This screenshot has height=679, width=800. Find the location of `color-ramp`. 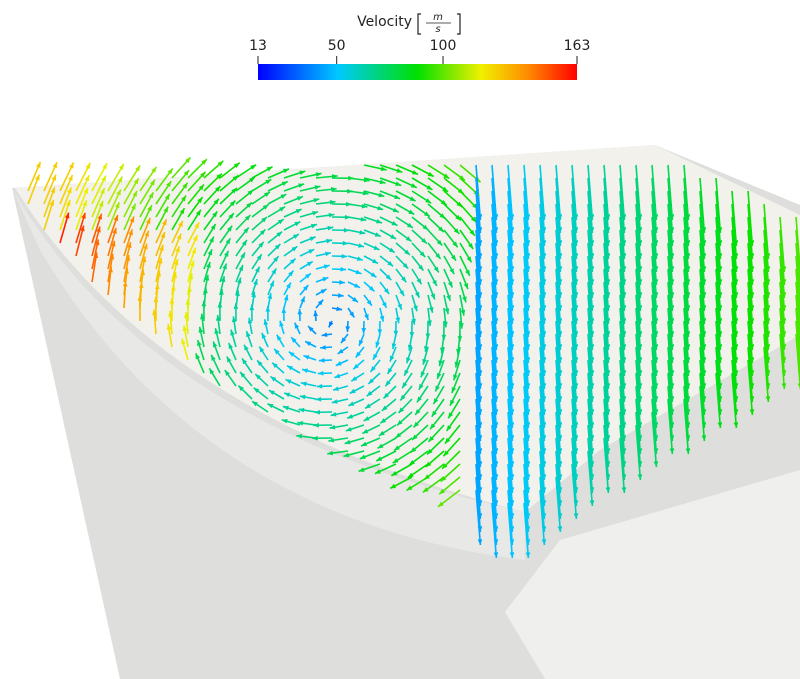

color-ramp is located at coordinates (417, 72).